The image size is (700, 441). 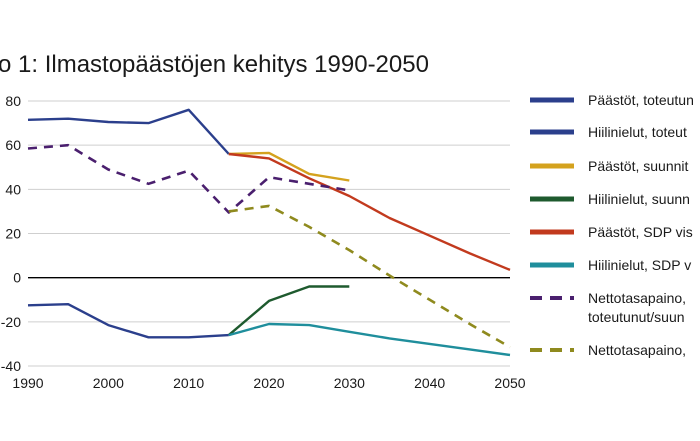 What do you see at coordinates (349, 383) in the screenshot?
I see `x-tick-label: 2030` at bounding box center [349, 383].